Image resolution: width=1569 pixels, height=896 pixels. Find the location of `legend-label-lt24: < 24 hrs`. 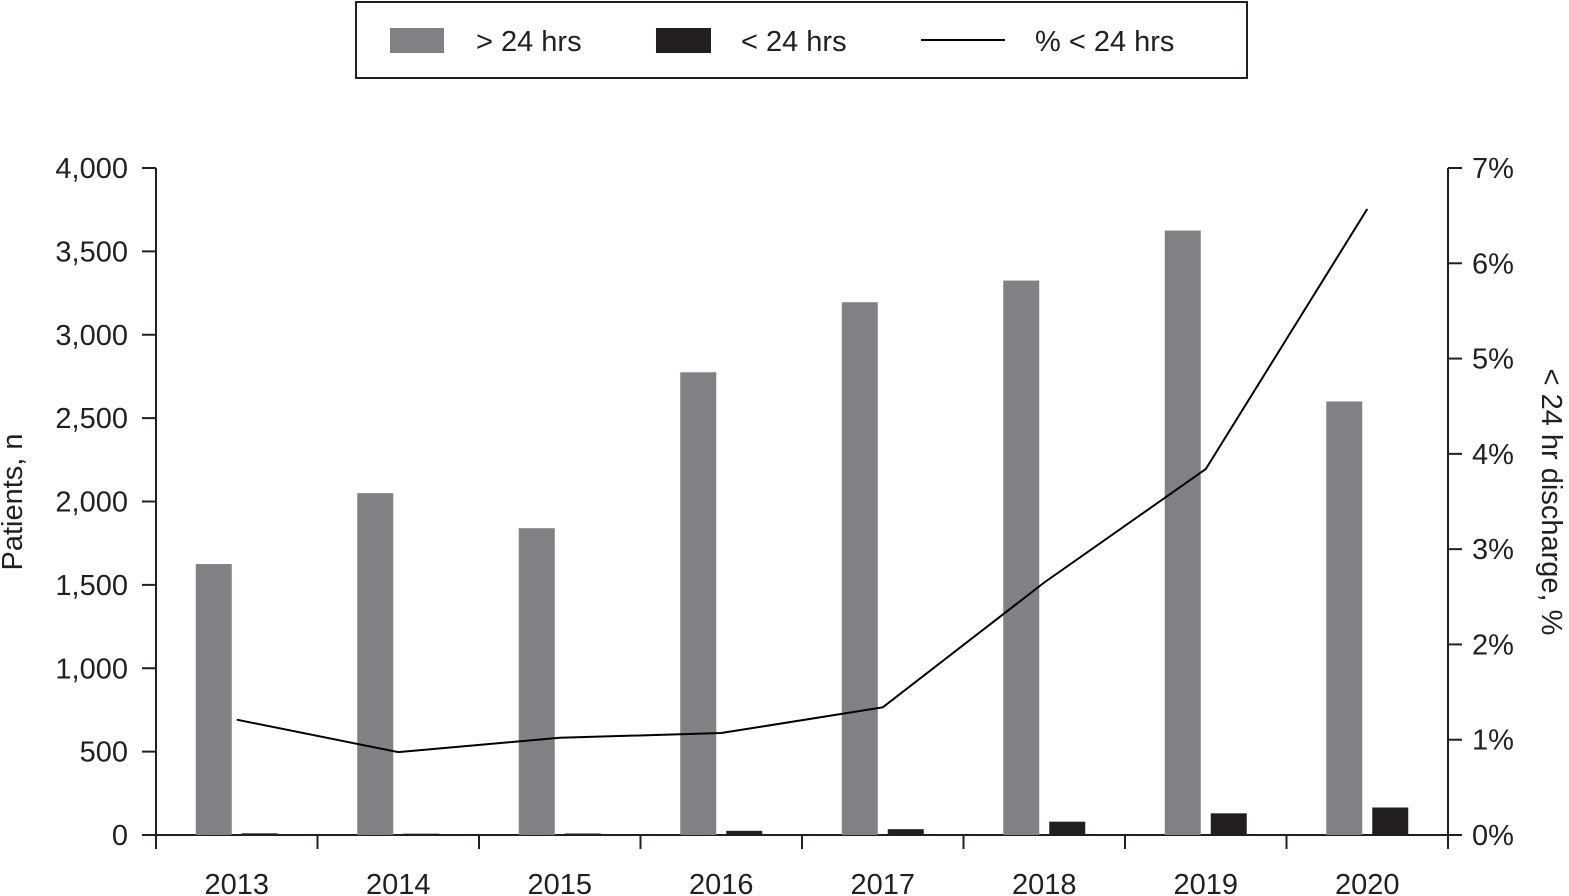

legend-label-lt24: < 24 hrs is located at coordinates (794, 42).